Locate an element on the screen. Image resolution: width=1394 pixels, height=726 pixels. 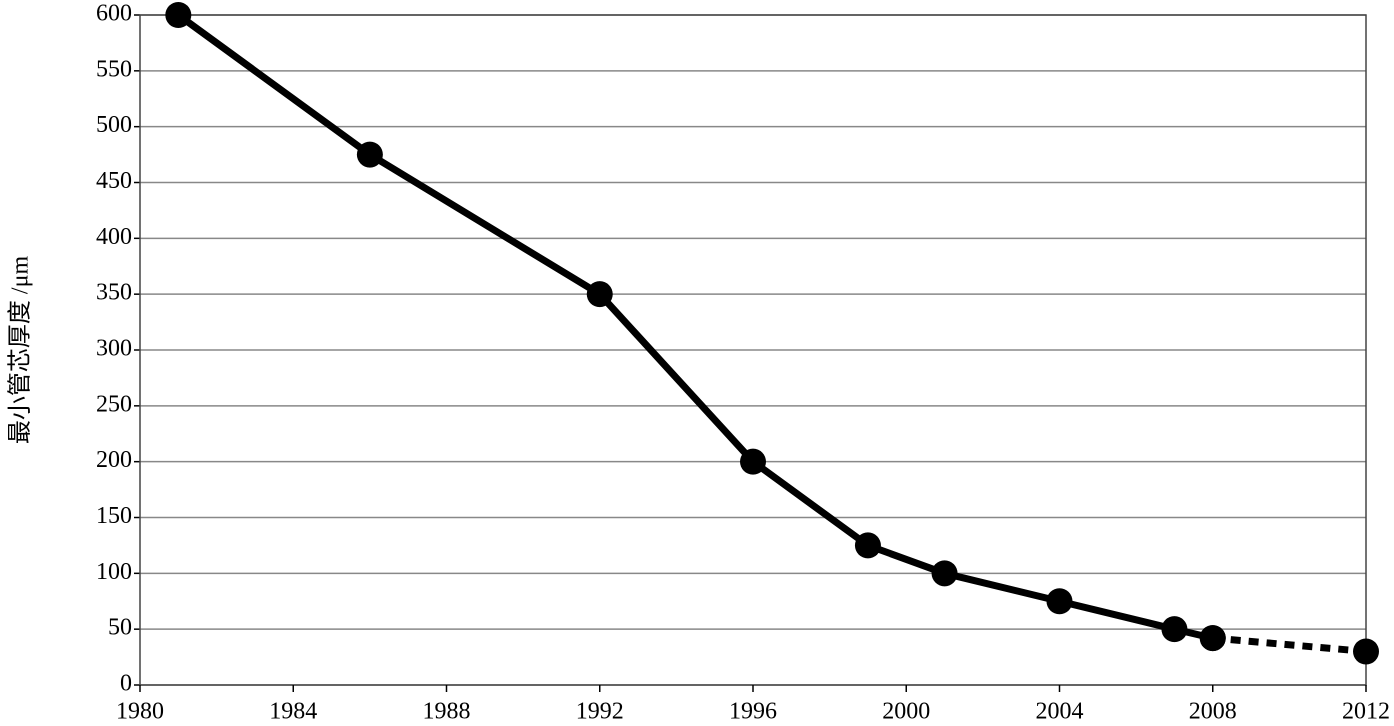
y-tick-label: 500 is located at coordinates (114, 125).